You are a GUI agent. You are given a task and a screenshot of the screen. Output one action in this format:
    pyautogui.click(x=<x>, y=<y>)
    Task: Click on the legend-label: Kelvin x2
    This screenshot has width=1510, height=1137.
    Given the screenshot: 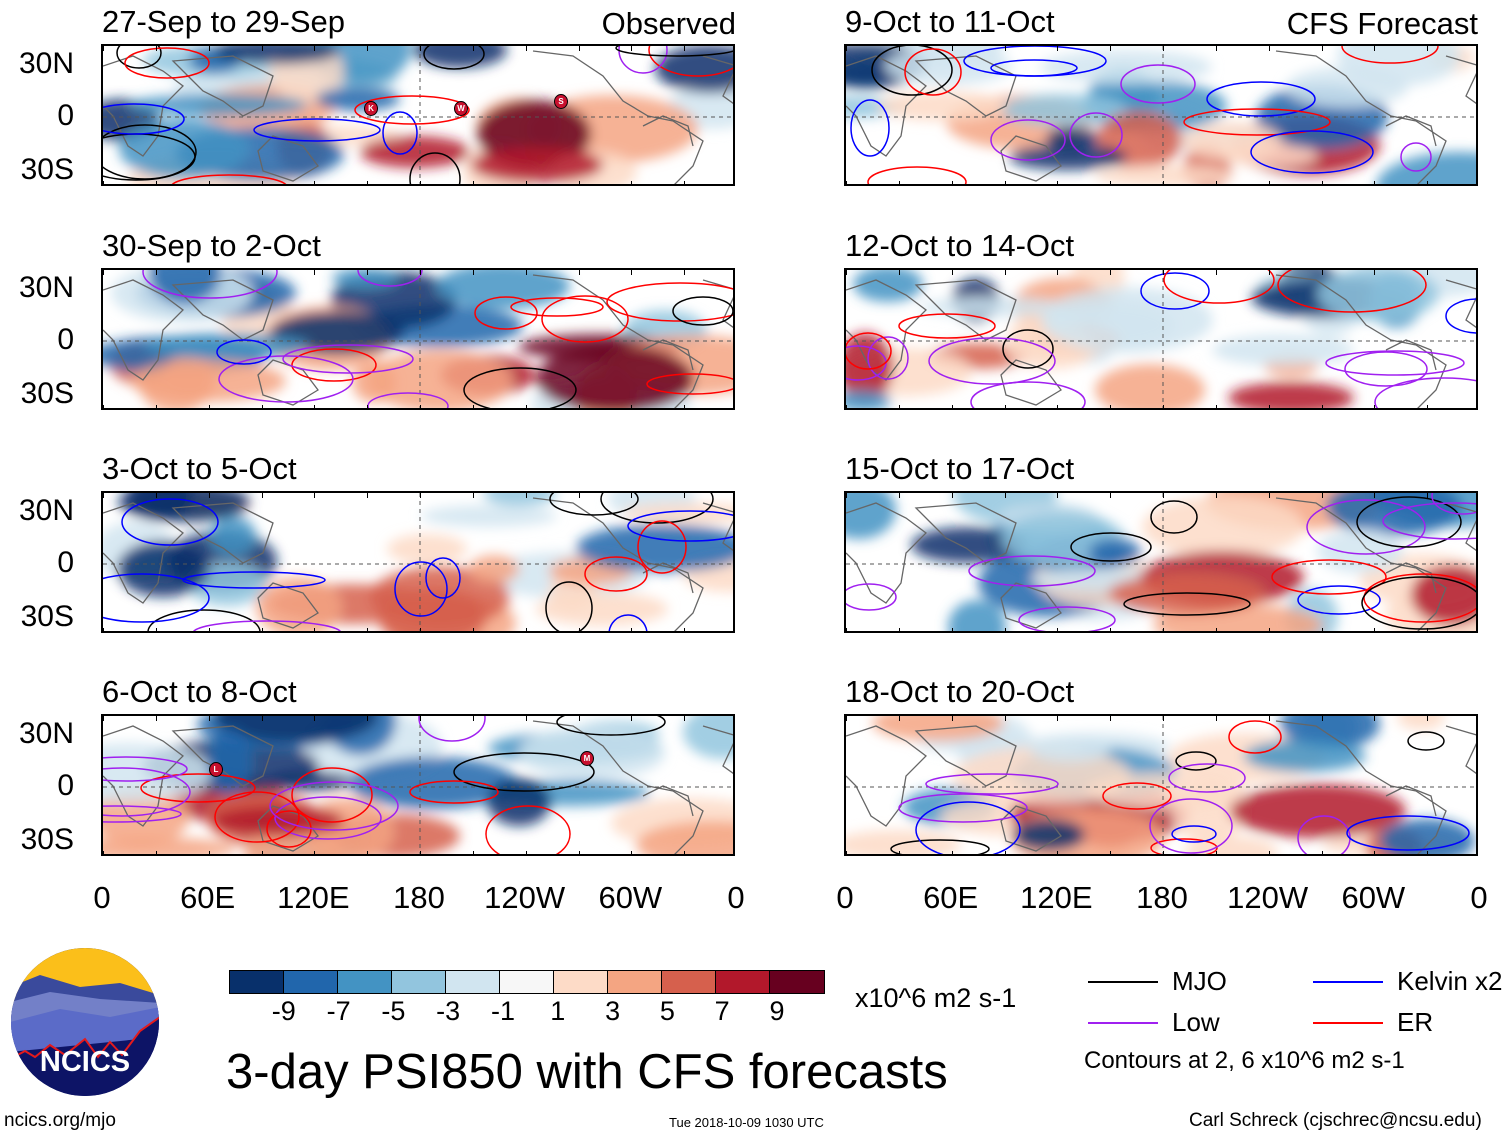 What is the action you would take?
    pyautogui.click(x=1450, y=981)
    